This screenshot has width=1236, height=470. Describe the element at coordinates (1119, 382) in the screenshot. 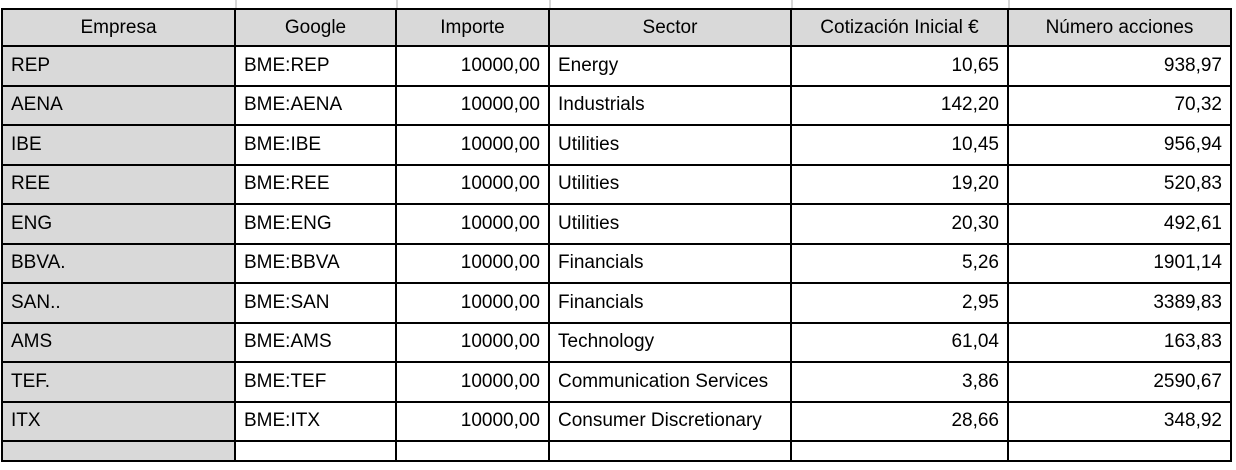

I see `cell-acciones: 2590,67` at that location.